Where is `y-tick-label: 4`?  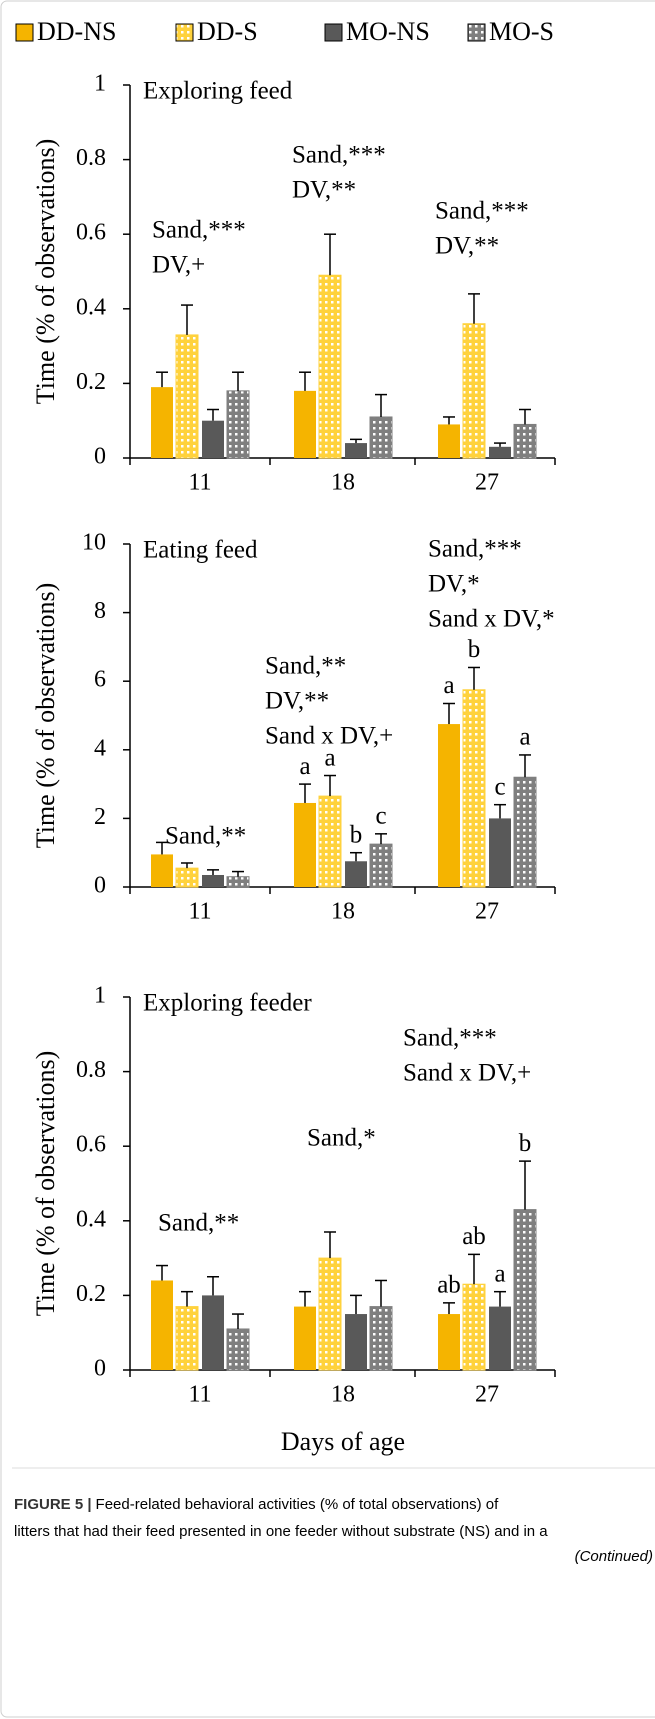 y-tick-label: 4 is located at coordinates (100, 748).